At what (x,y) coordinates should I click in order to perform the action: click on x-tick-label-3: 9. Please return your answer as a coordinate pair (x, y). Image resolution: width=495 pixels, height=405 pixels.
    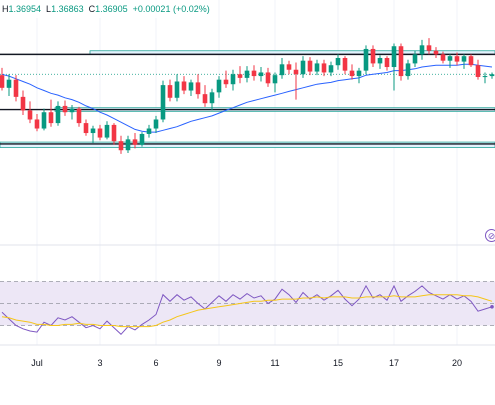
    Looking at the image, I should click on (218, 363).